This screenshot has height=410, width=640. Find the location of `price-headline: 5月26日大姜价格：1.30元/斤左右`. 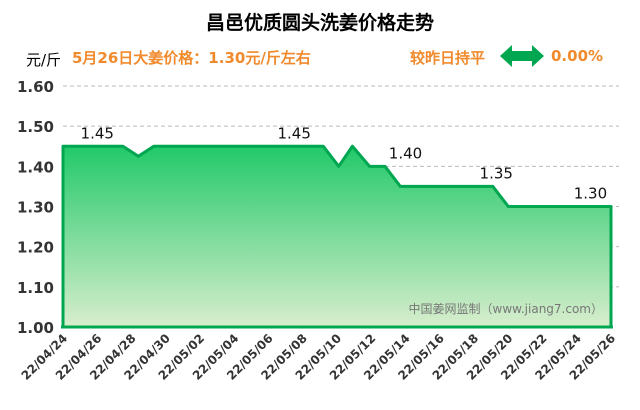

price-headline: 5月26日大姜价格：1.30元/斤左右 is located at coordinates (191, 58).